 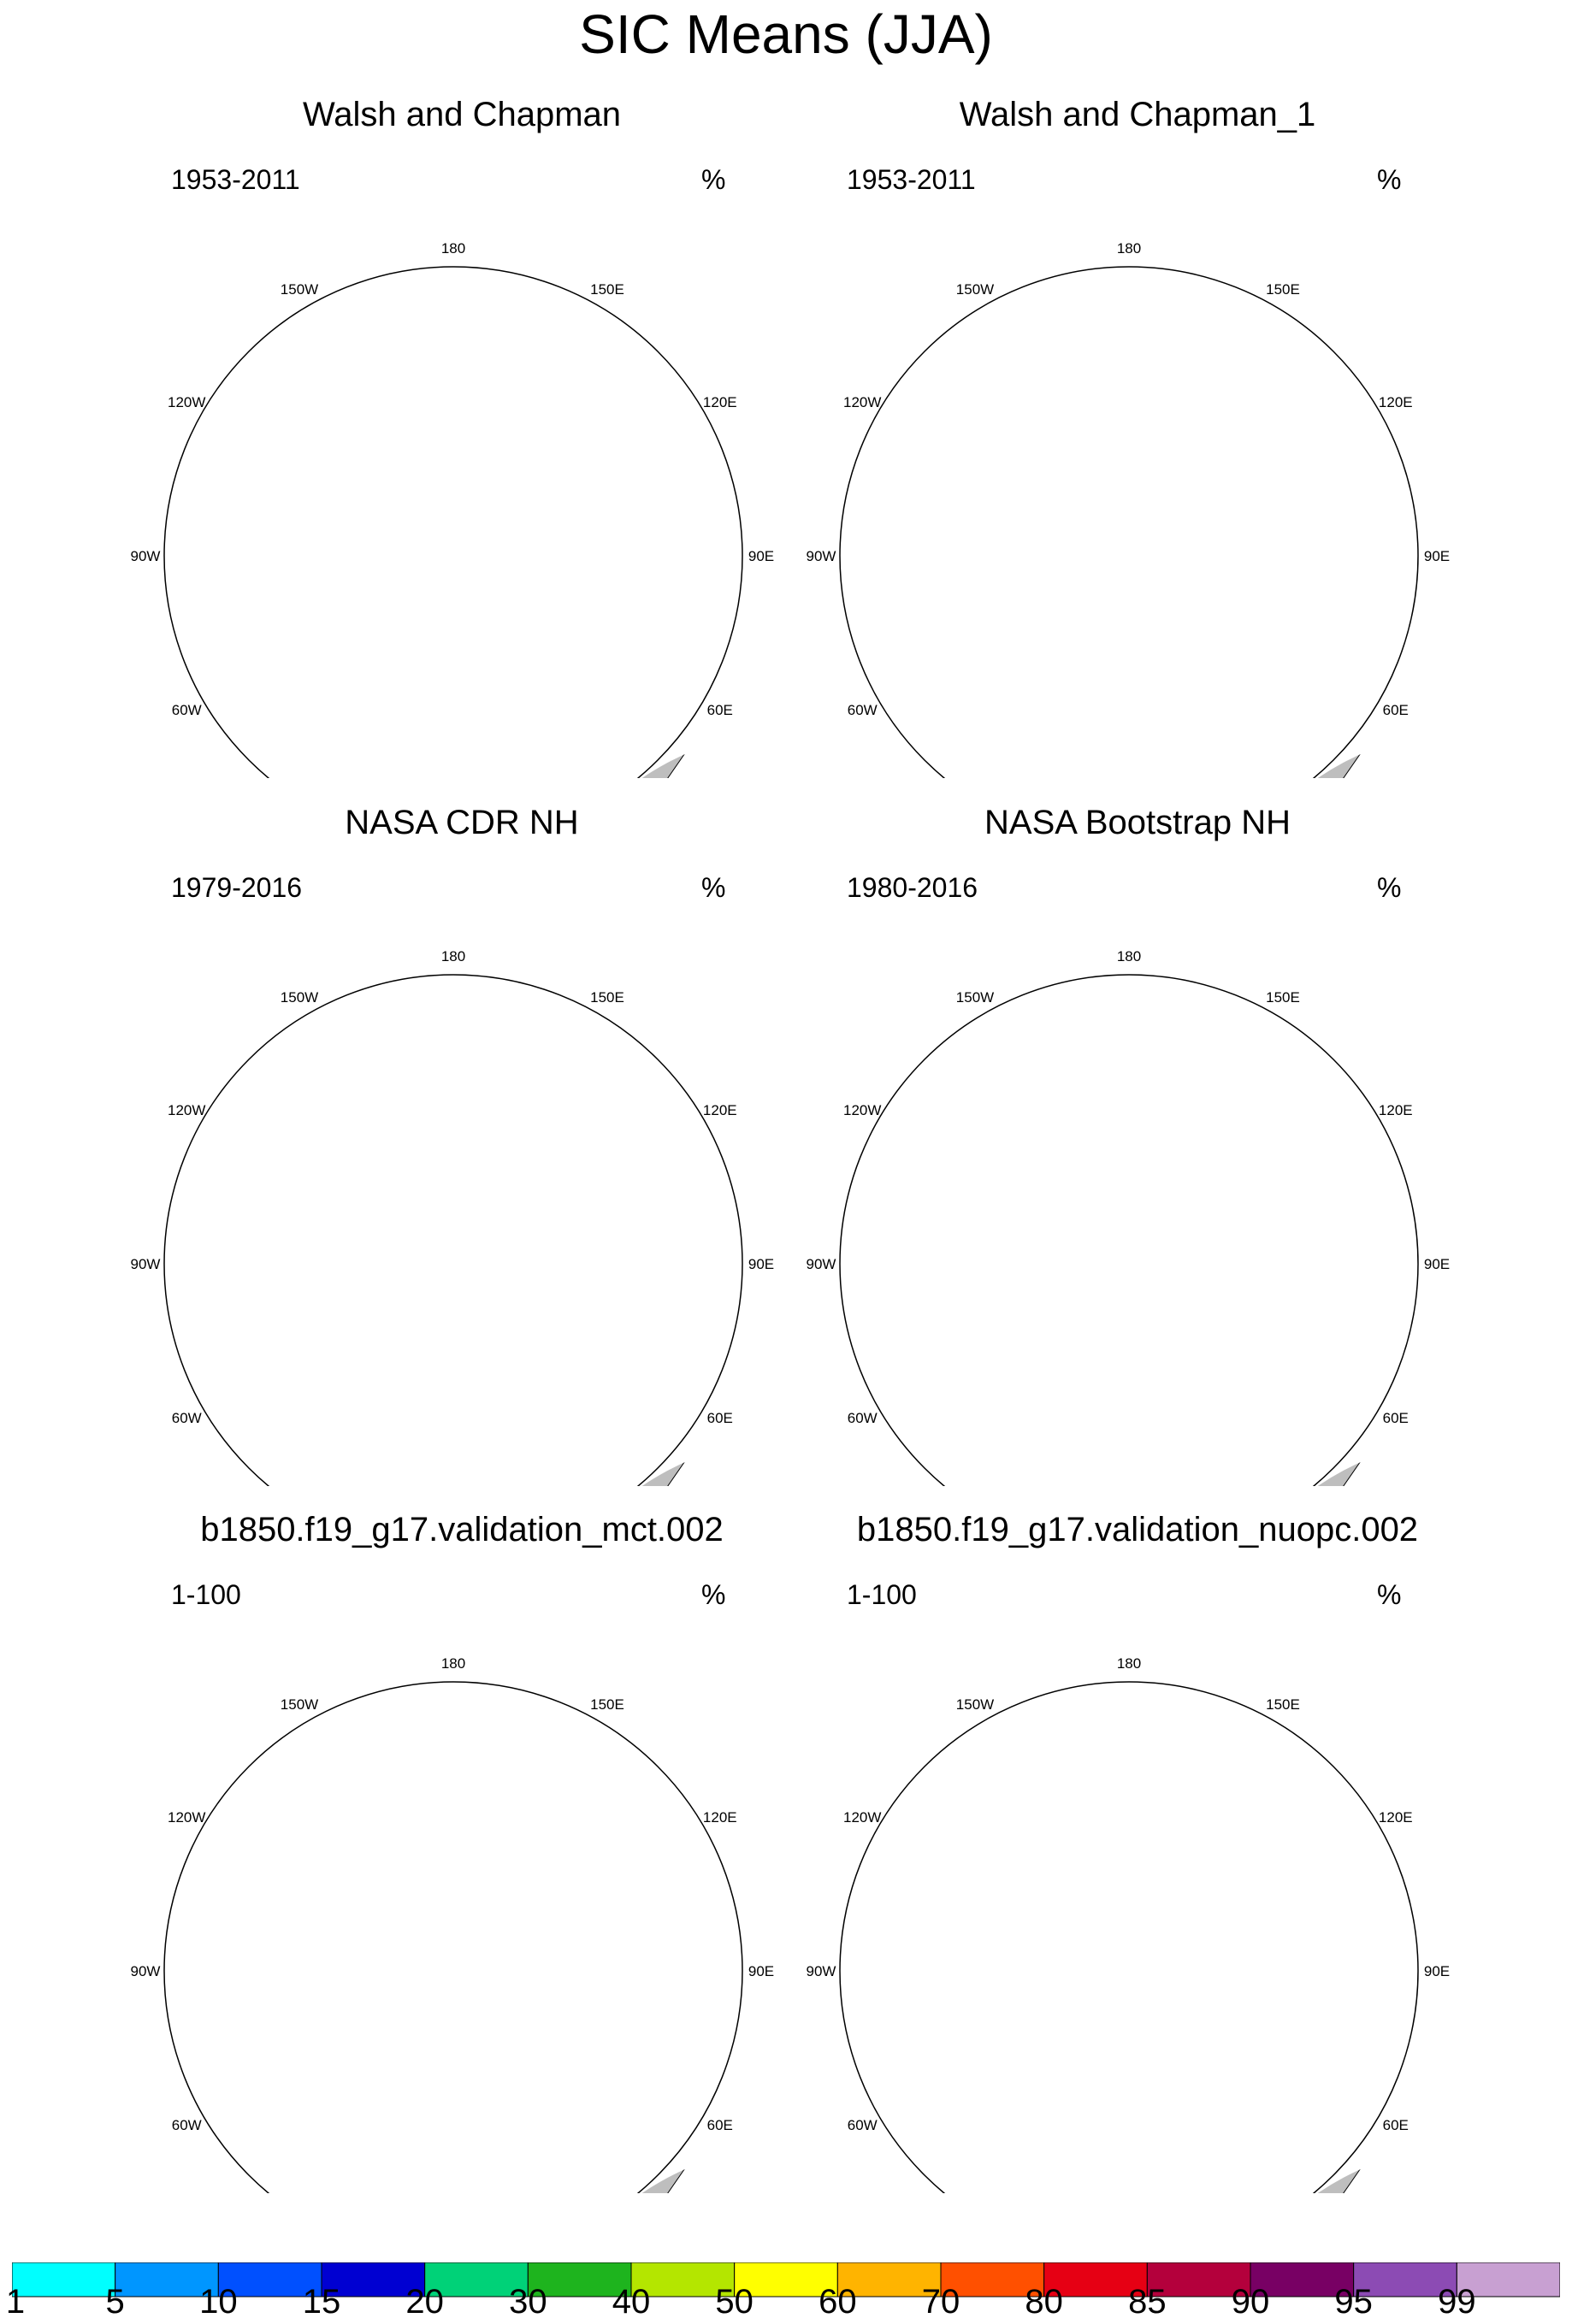 I want to click on colorbar-labels: 1 5 10 15 20 30 40 50 60 70 80 85 90 95 99, so click(x=786, y=2302).